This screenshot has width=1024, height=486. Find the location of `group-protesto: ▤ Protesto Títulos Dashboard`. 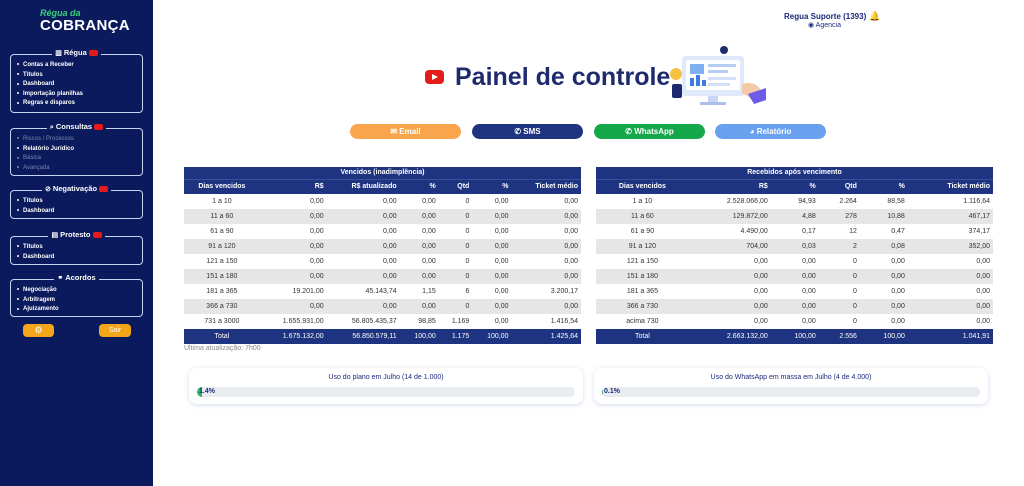

group-protesto: ▤ Protesto Títulos Dashboard is located at coordinates (76, 247).